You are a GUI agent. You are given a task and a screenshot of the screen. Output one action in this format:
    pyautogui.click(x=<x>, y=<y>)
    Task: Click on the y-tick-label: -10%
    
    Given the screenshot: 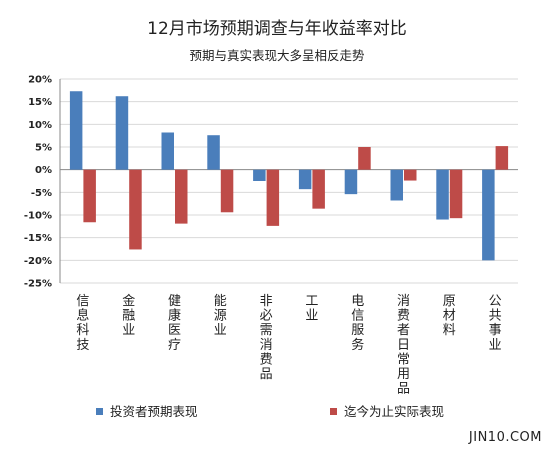 What is the action you would take?
    pyautogui.click(x=38, y=216)
    